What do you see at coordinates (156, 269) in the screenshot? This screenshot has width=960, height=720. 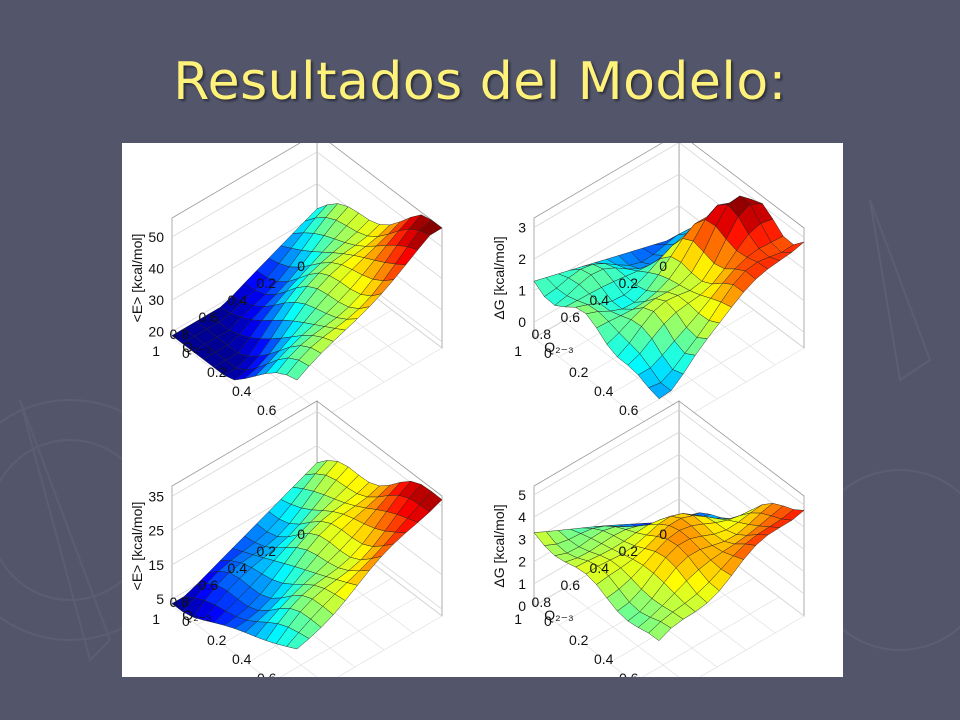 I see `z-tick-label: 40` at bounding box center [156, 269].